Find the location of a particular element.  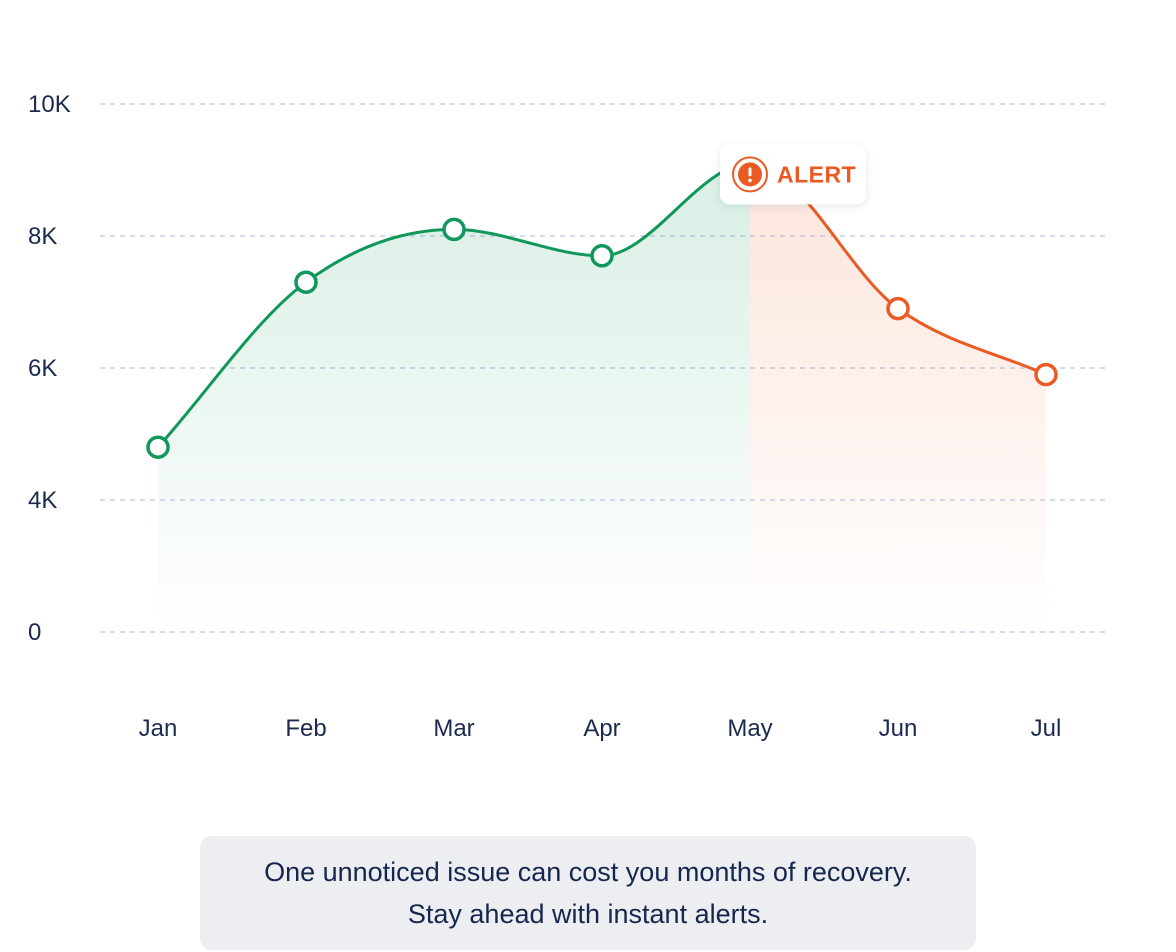

y-tick-label: 10K is located at coordinates (49, 104).